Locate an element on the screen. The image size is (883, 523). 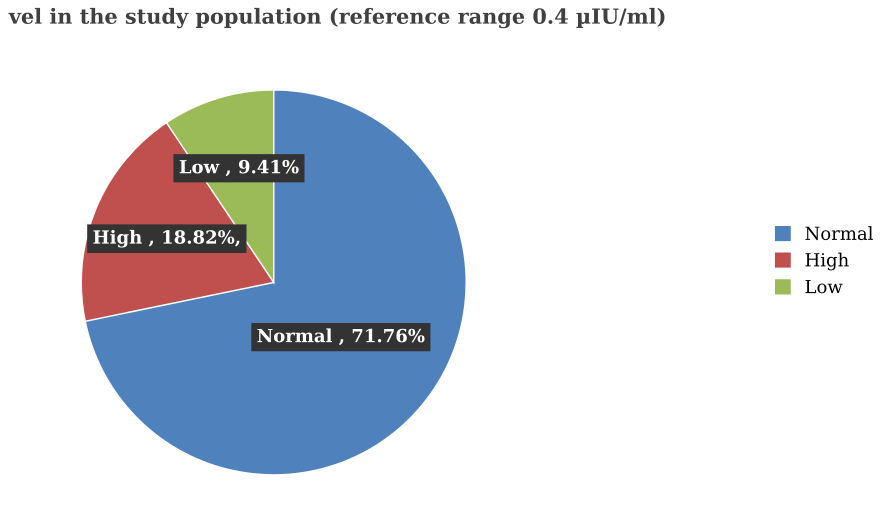
data-label: Normal , 71.76% is located at coordinates (341, 337).